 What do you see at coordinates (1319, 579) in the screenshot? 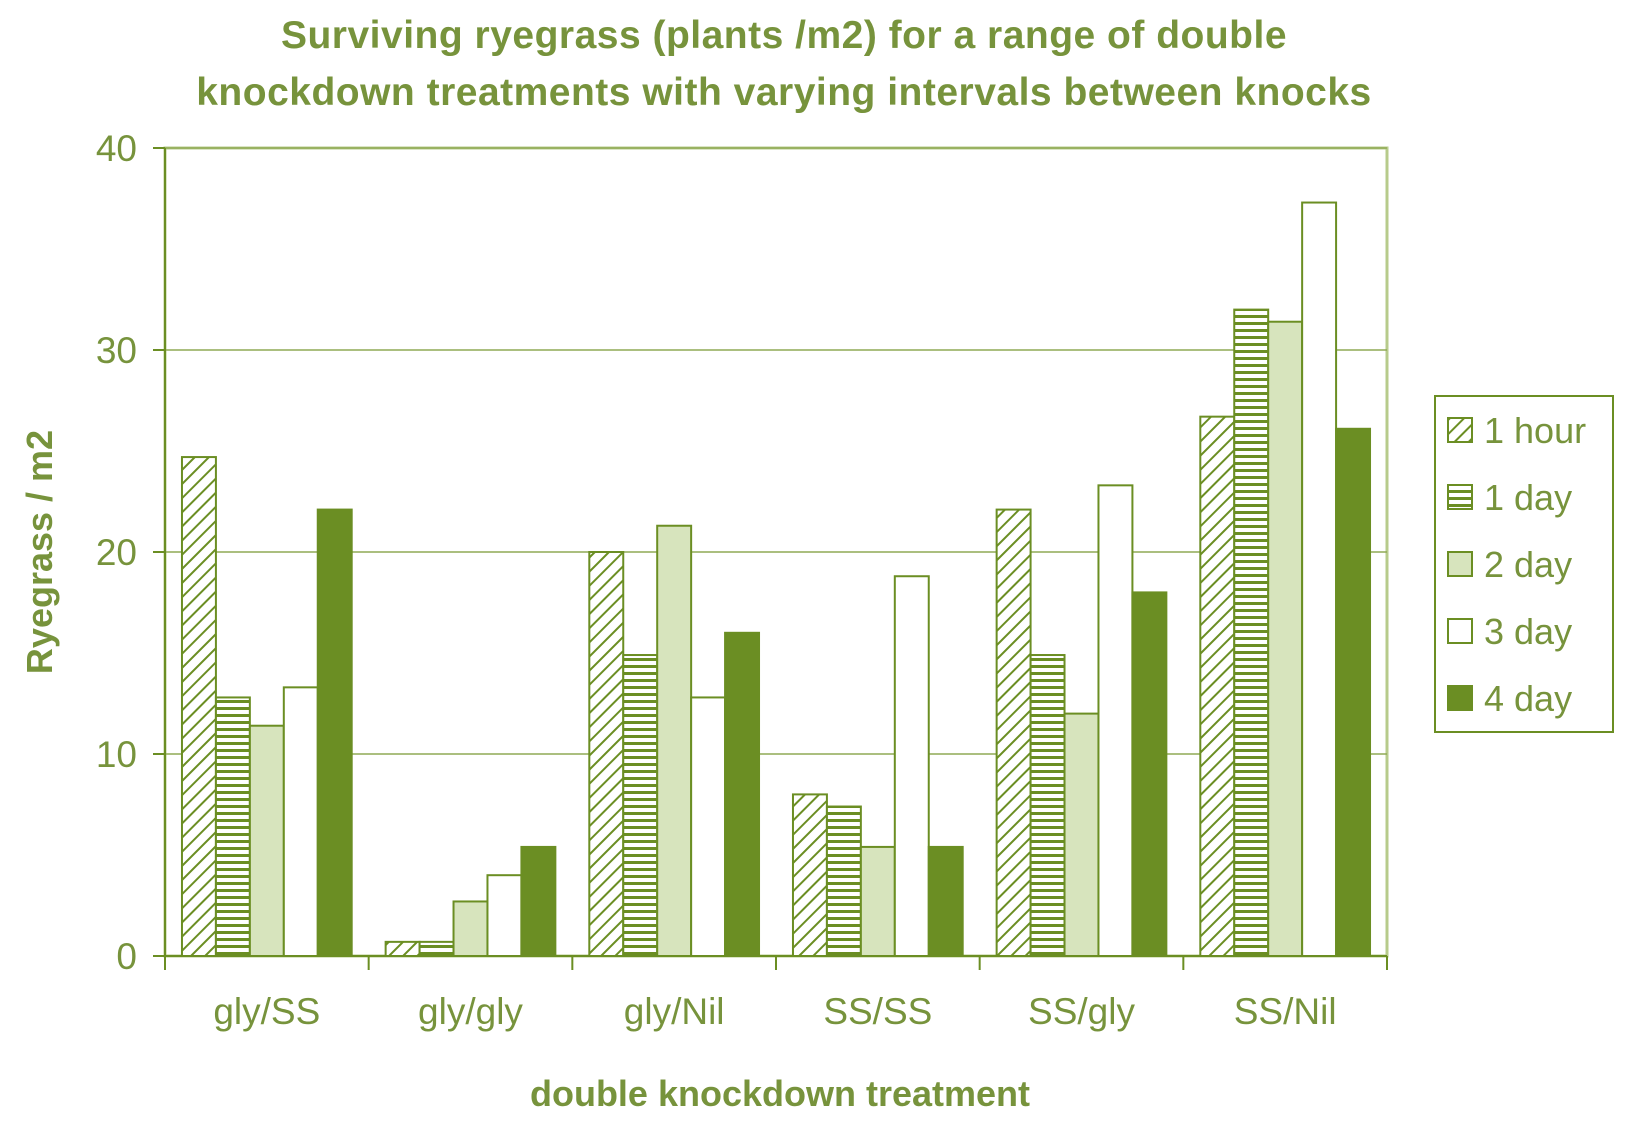
I see `bar-ss-nil-3-day` at bounding box center [1319, 579].